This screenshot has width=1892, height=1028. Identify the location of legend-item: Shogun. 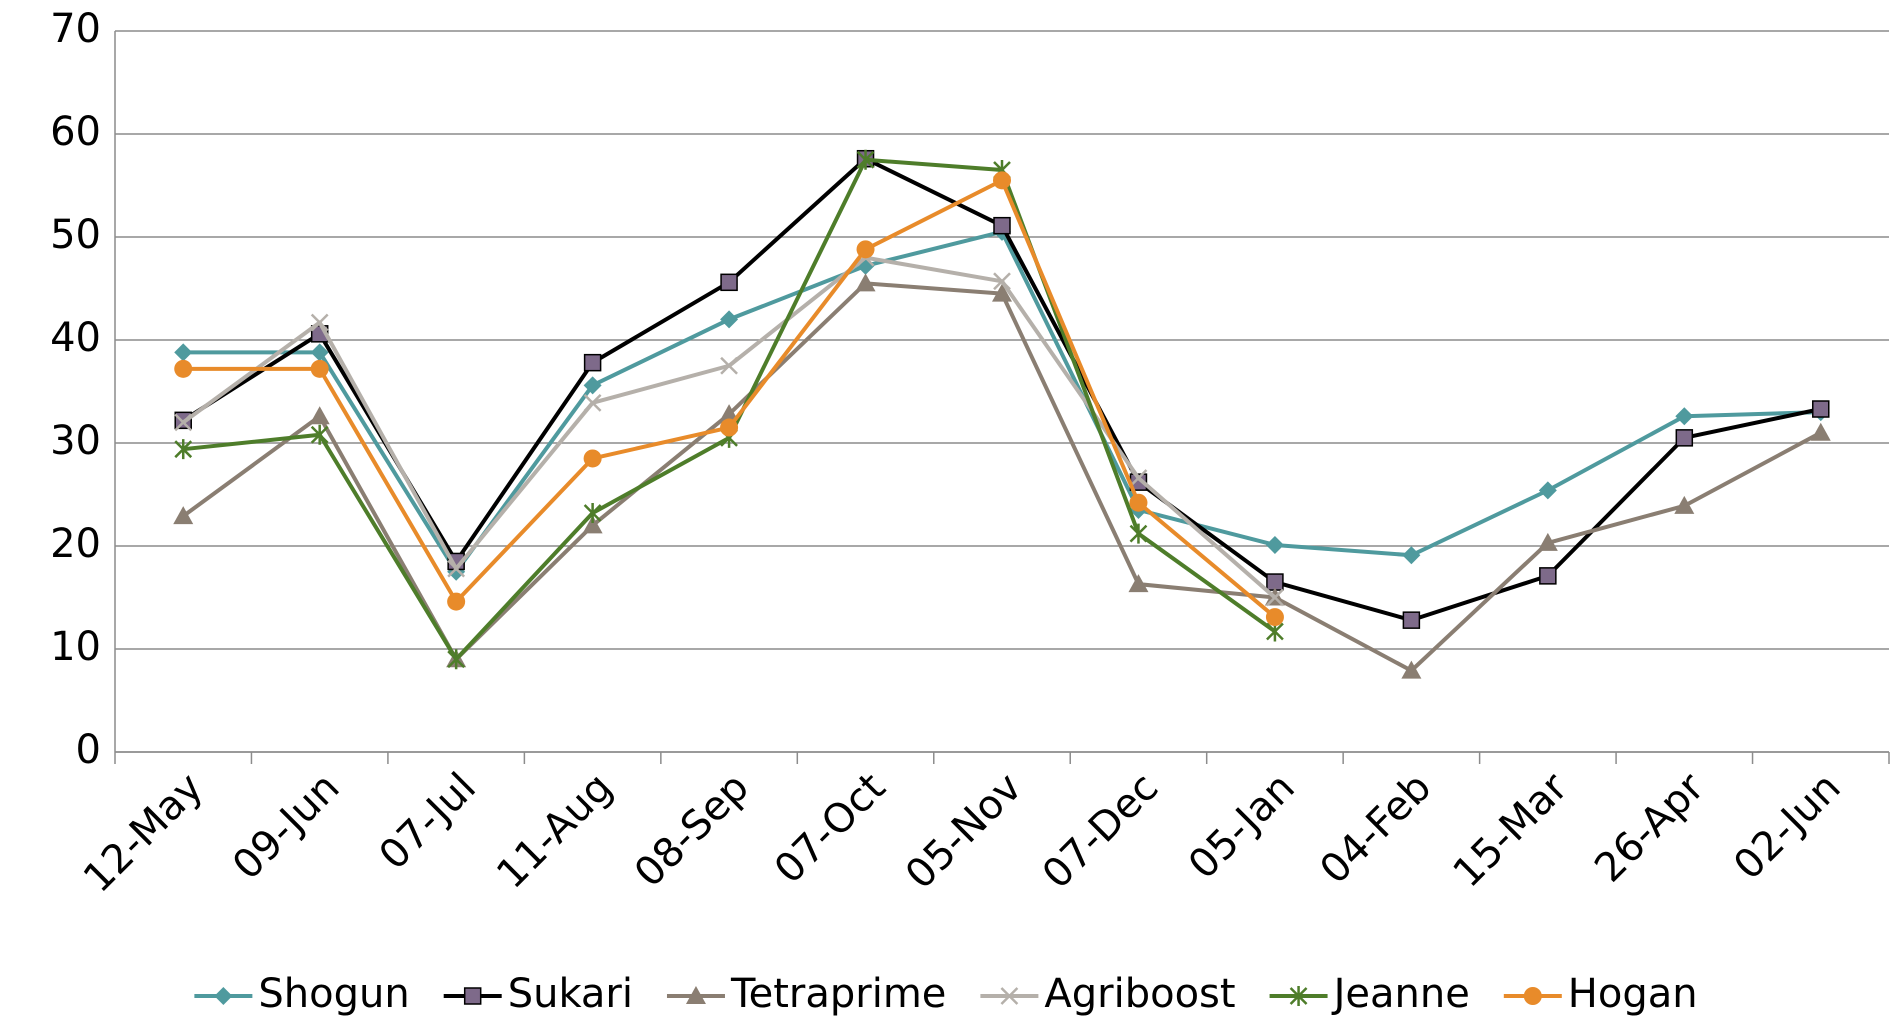
(302, 994).